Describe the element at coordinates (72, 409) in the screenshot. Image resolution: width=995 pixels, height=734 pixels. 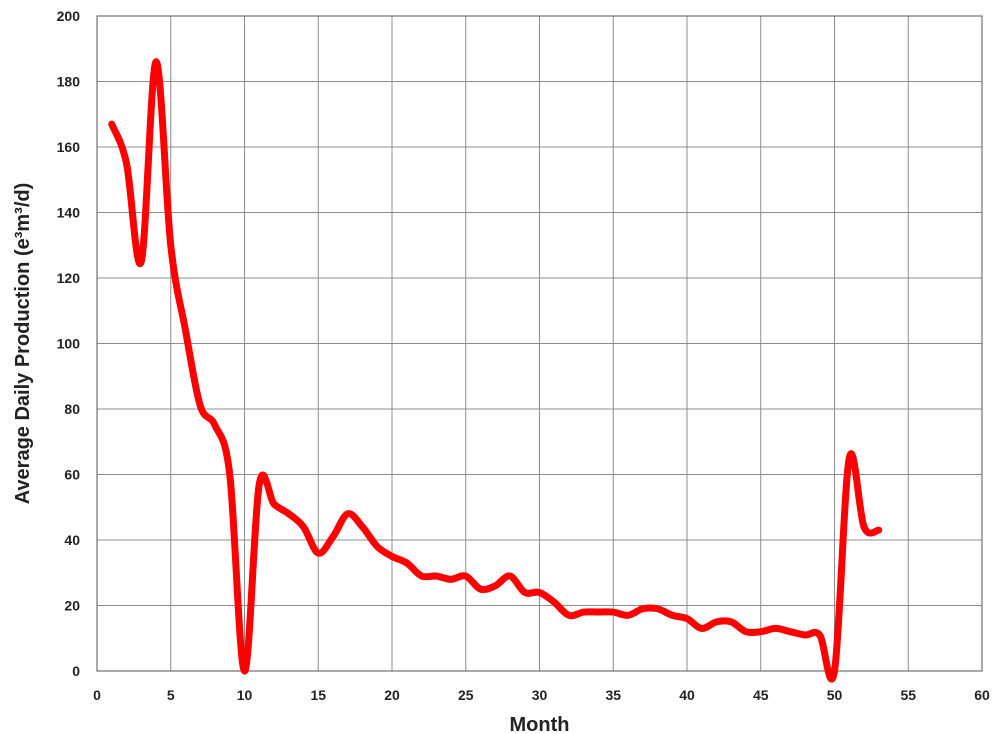
I see `y-tick-label: 80` at that location.